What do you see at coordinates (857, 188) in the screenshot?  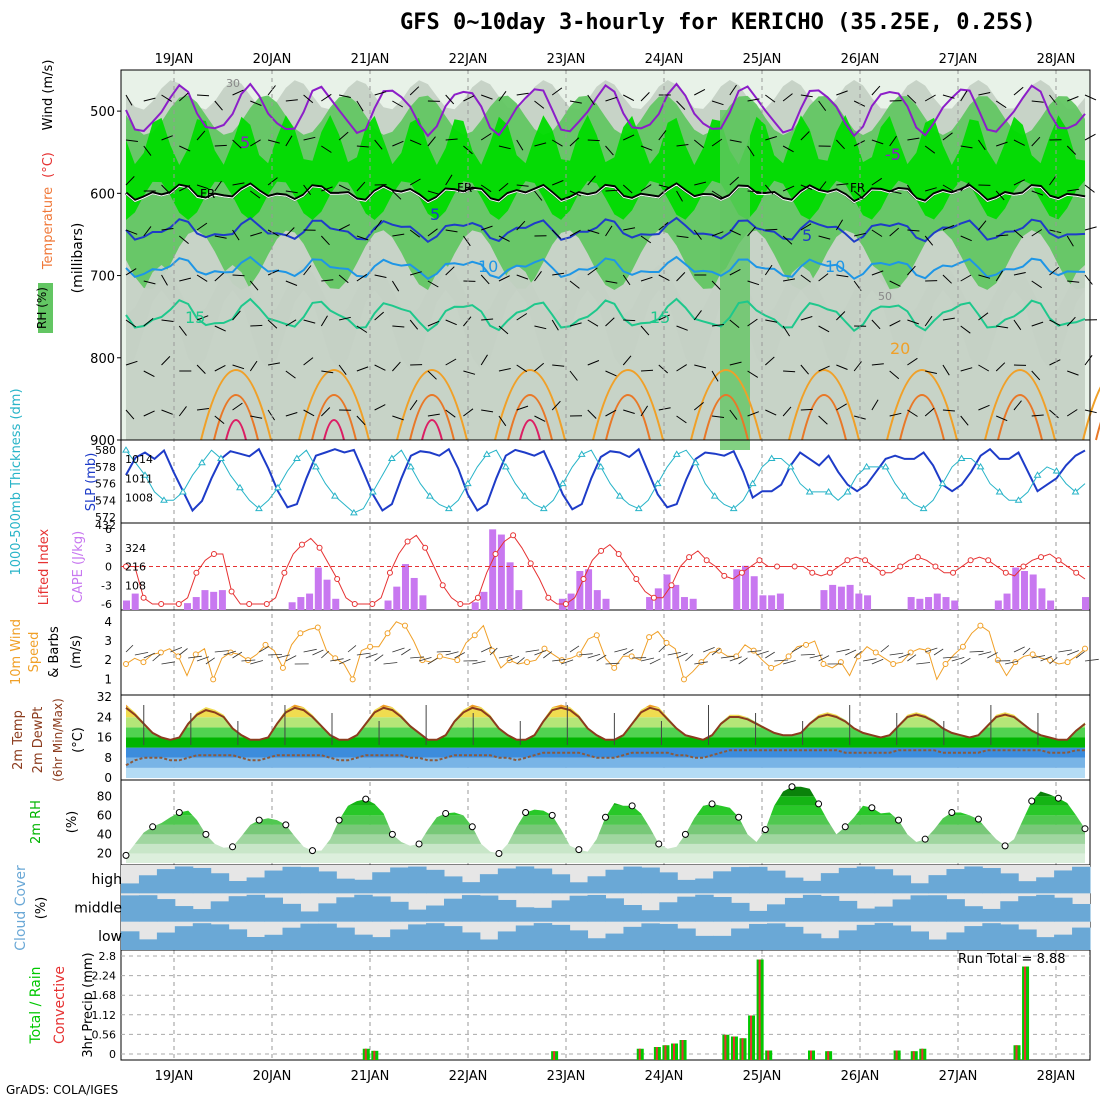 I see `contour-label-FR: FR` at bounding box center [857, 188].